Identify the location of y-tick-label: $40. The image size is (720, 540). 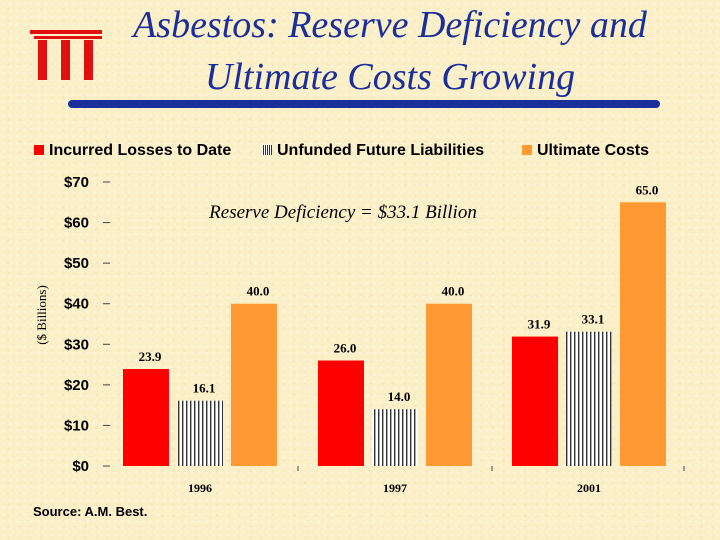
(76, 304).